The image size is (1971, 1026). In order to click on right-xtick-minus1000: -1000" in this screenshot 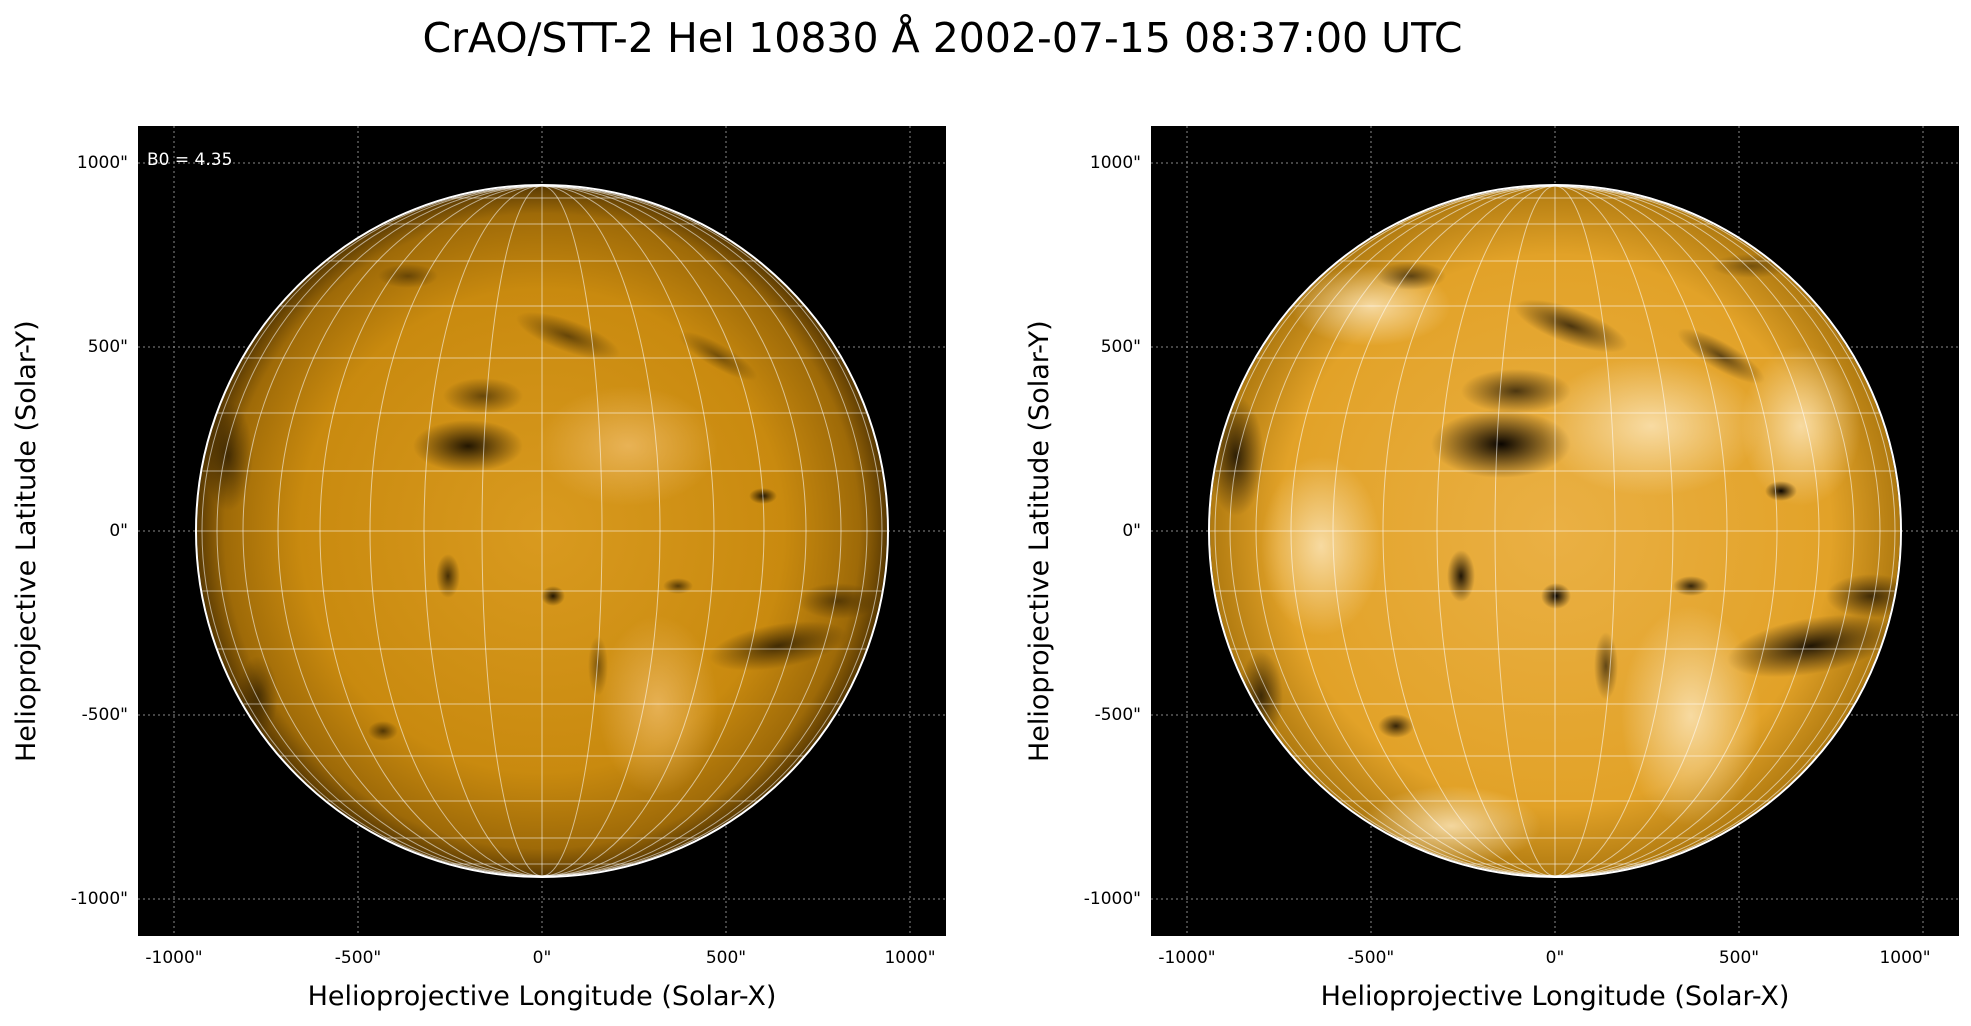, I will do `click(1187, 958)`.